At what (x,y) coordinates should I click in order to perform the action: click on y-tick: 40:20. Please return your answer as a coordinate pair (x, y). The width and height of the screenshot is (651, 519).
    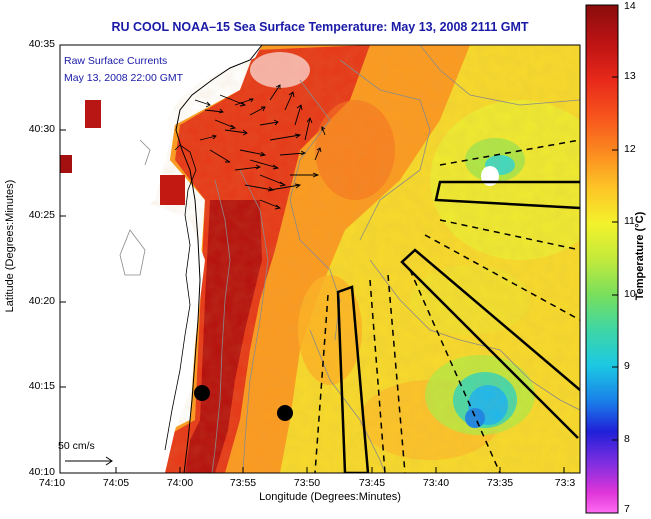
    Looking at the image, I should click on (41, 301).